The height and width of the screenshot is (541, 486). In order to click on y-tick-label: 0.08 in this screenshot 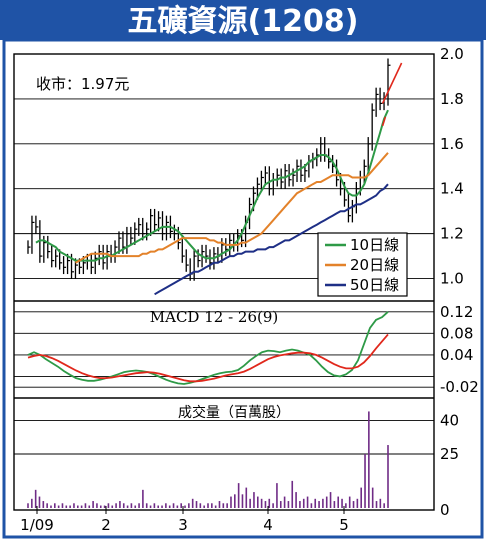, I will do `click(456, 333)`.